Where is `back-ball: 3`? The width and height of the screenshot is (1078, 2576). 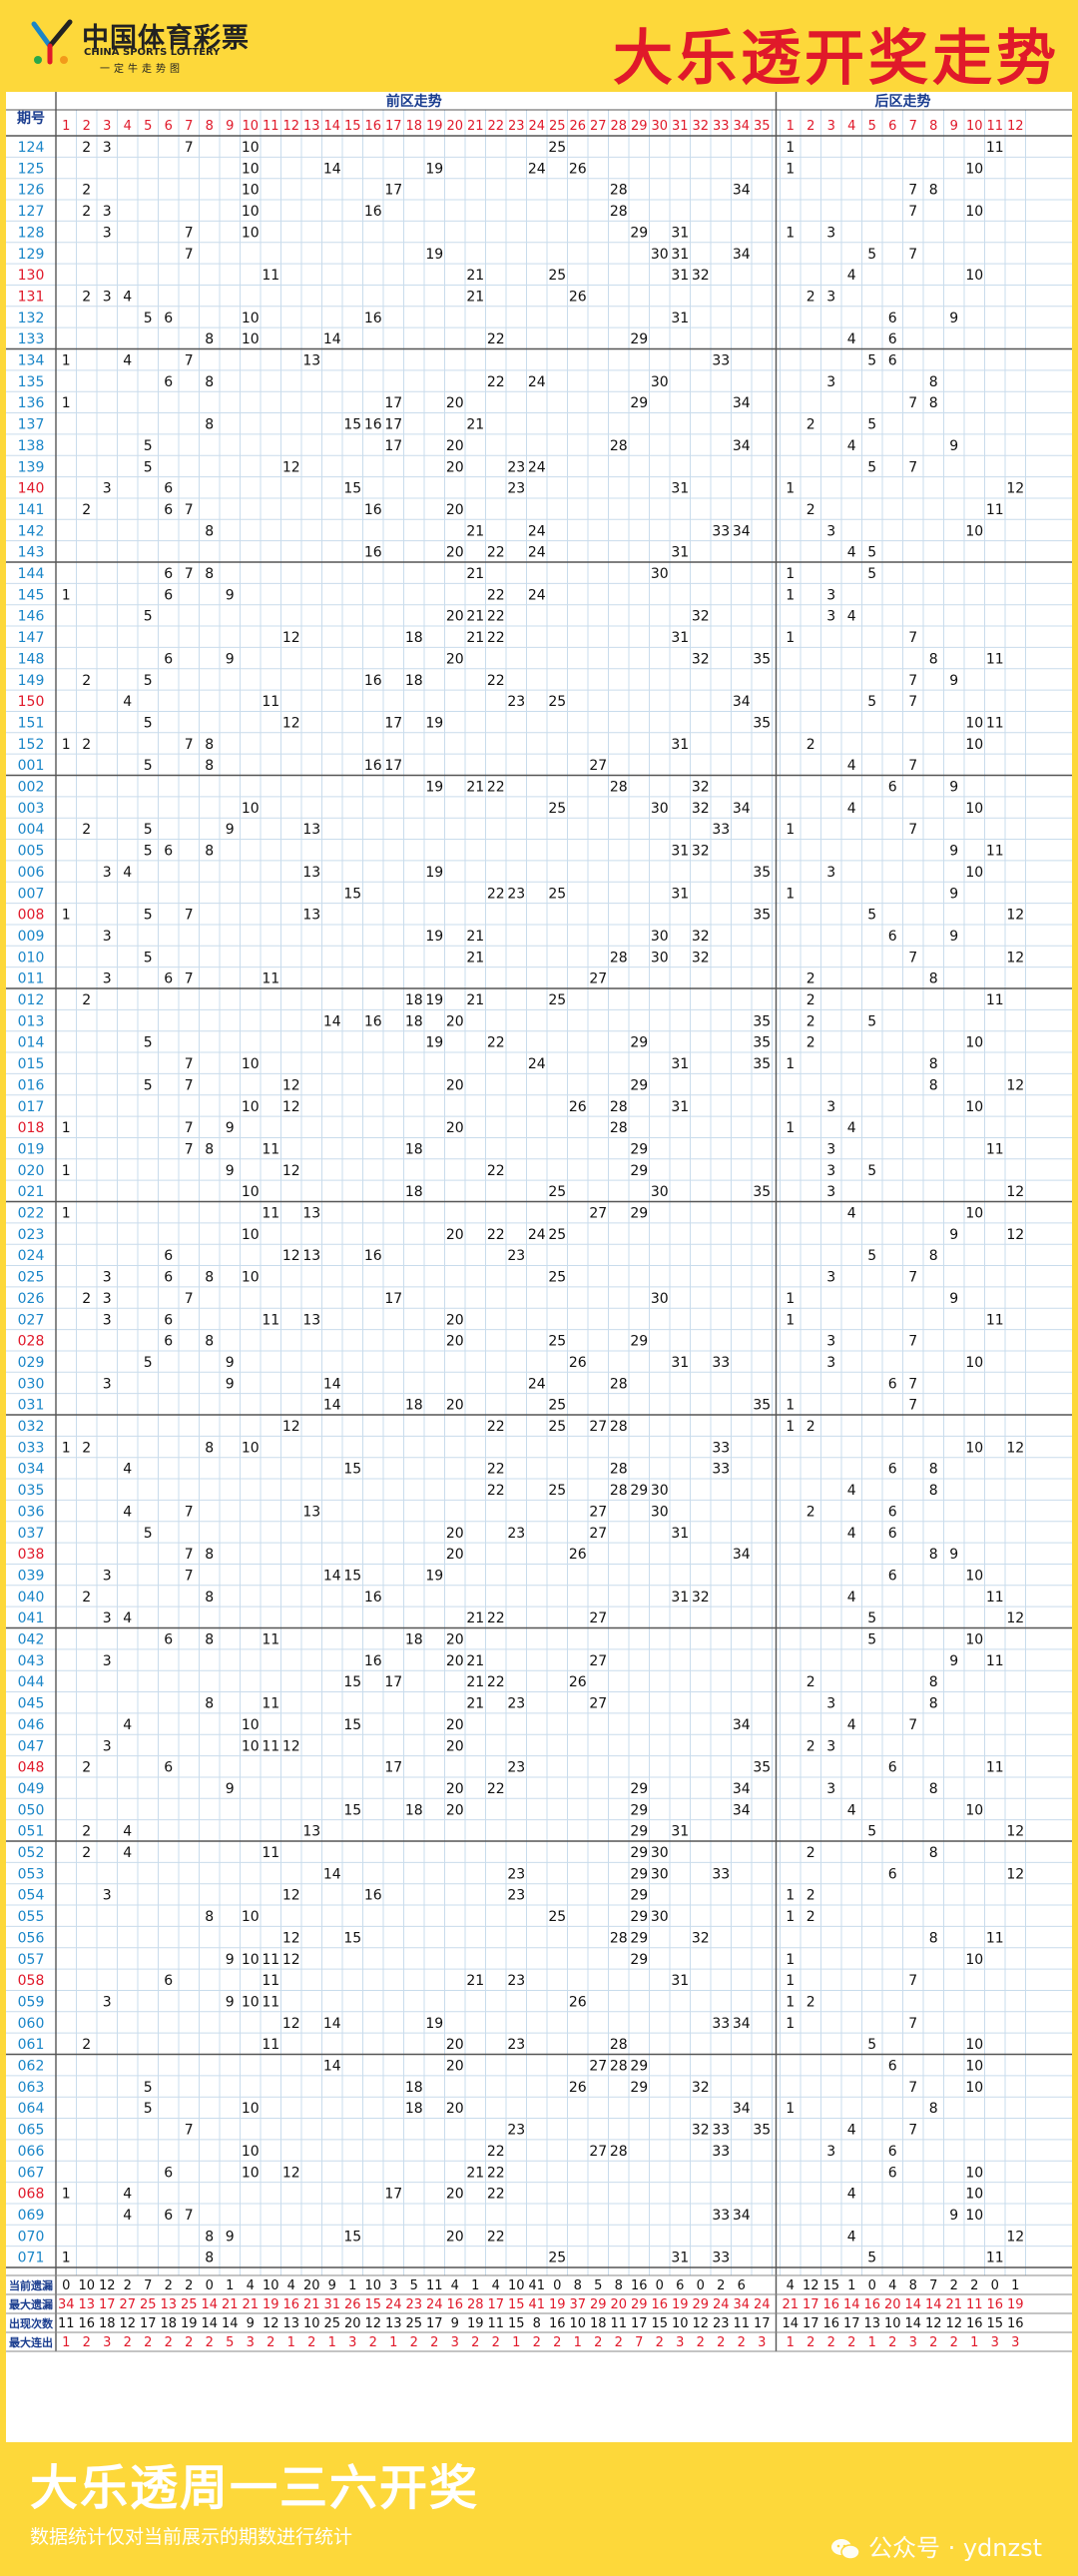
back-ball: 3 is located at coordinates (830, 1746).